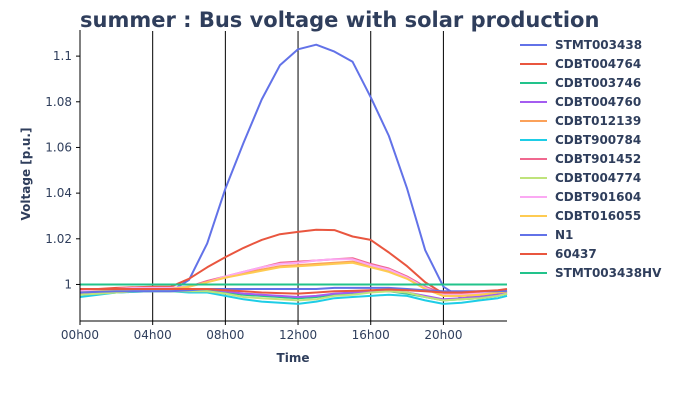 The width and height of the screenshot is (680, 400). I want to click on legend-label-cdbt004760: CDBT004760, so click(598, 102).